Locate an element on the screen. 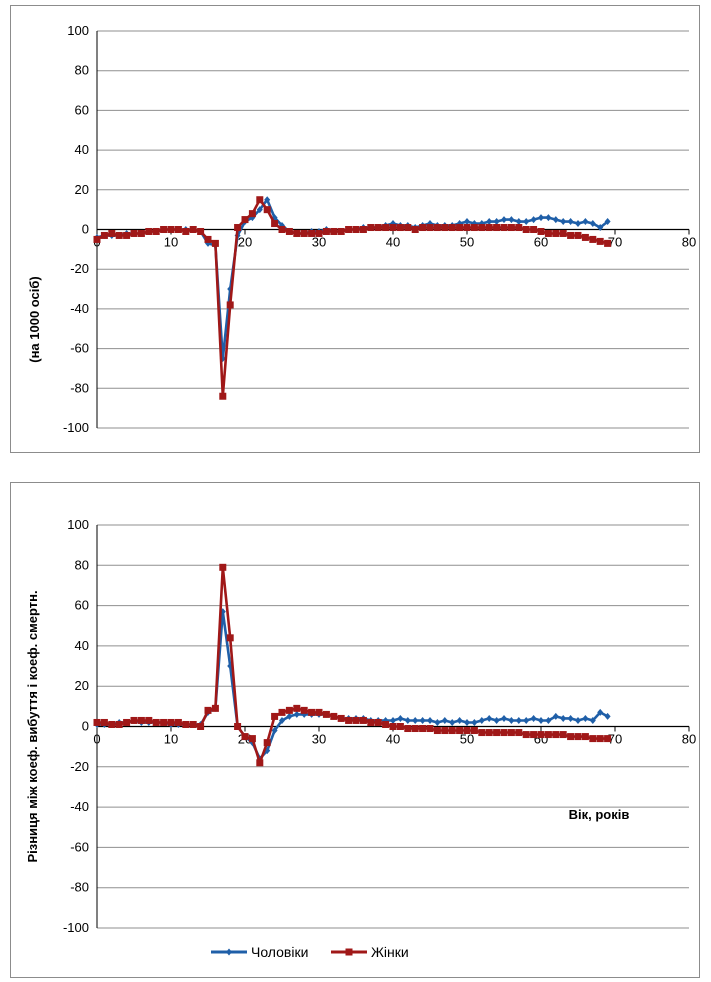  x-tick-label: 0 is located at coordinates (96, 739).